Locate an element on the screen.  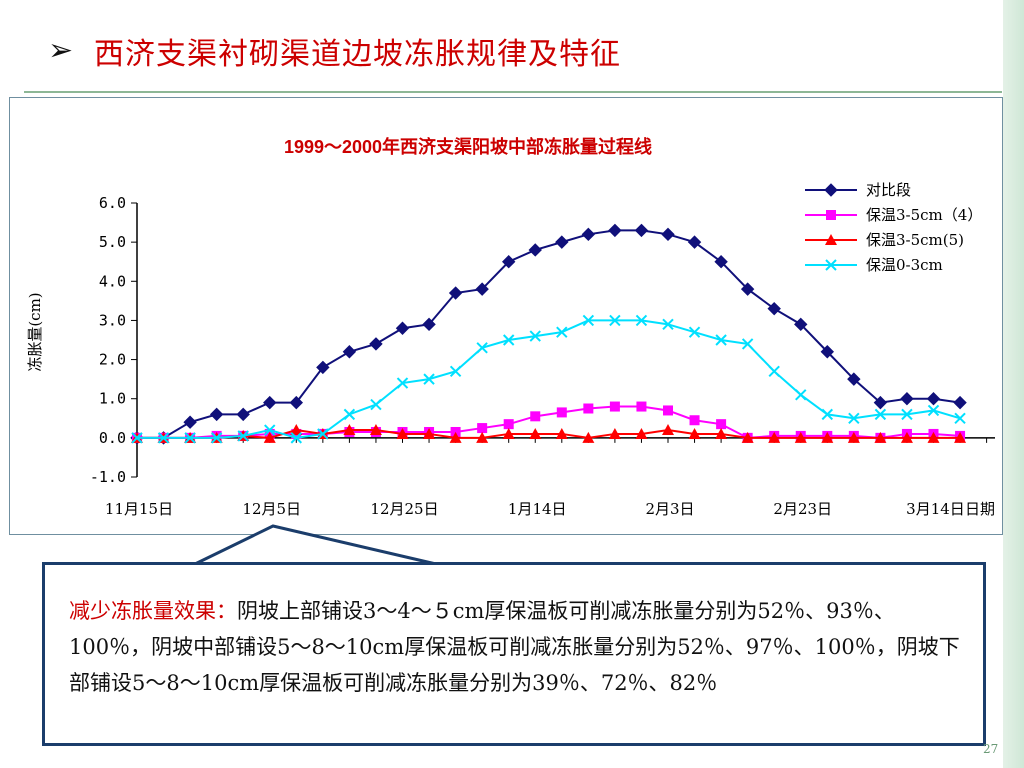
x-tick-label: 12月25日 is located at coordinates (404, 509).